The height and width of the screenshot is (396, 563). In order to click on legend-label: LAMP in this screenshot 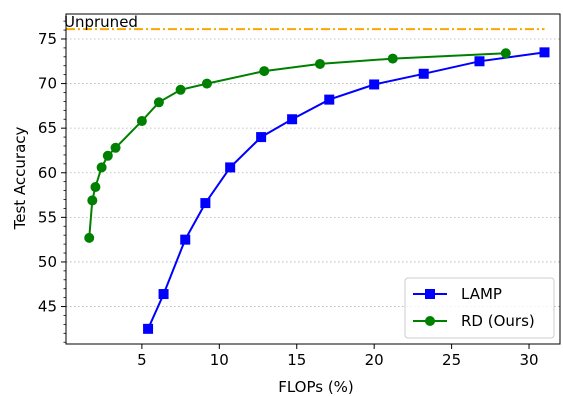, I will do `click(481, 294)`.